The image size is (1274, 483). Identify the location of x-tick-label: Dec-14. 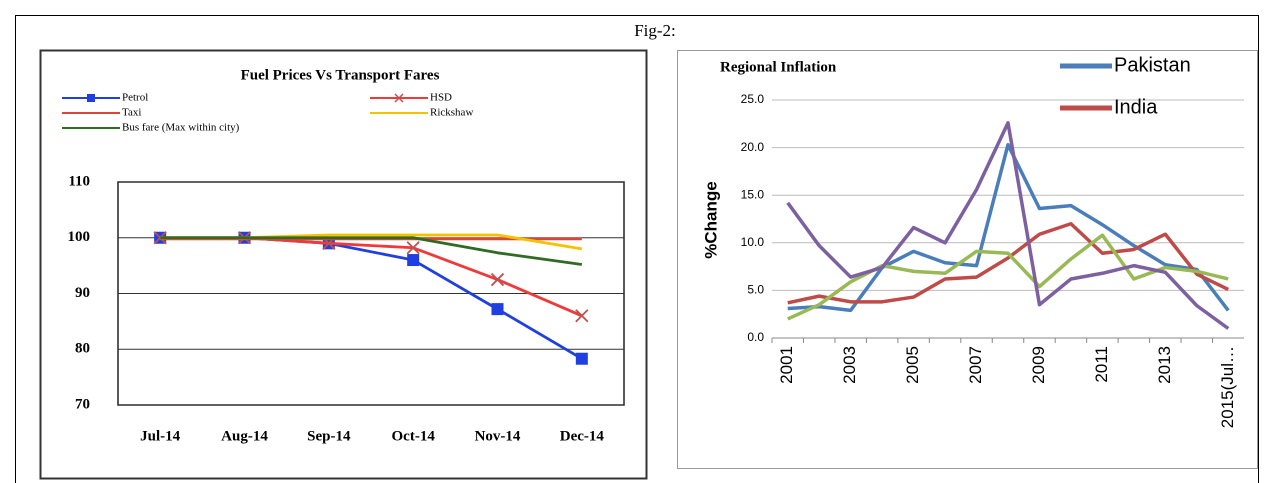
(582, 436).